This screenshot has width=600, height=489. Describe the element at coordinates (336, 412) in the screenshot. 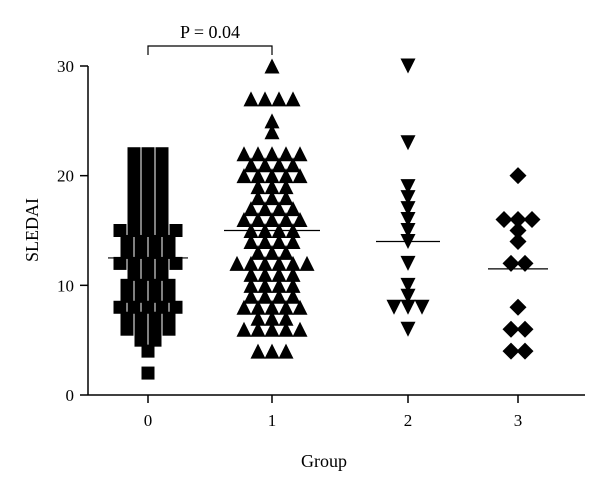

I see `x-axis: 0 1 2 3` at that location.